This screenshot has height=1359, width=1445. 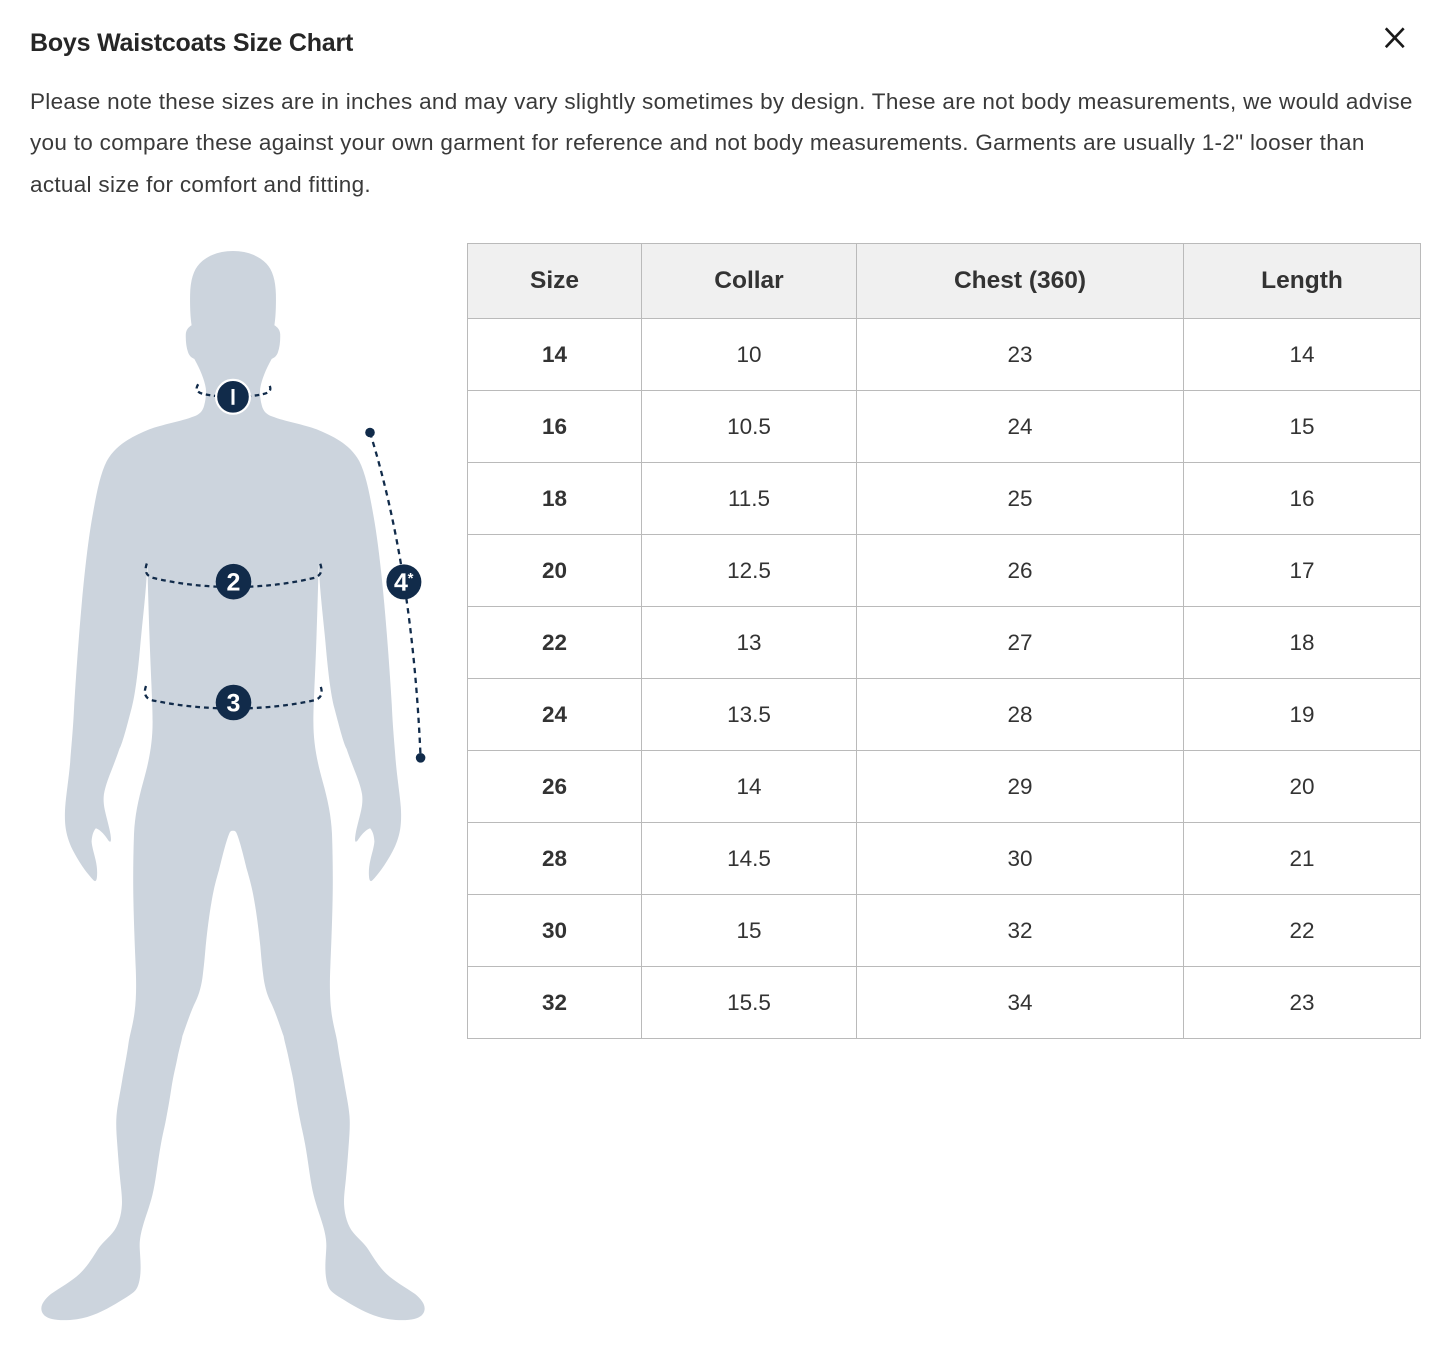 I want to click on svg-text: 2, so click(x=234, y=582).